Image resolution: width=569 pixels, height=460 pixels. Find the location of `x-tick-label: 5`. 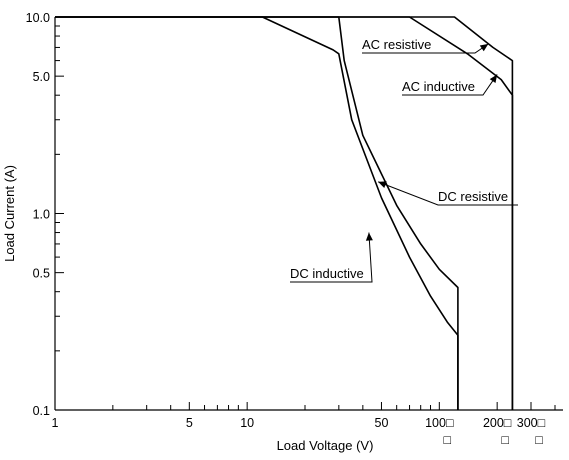

x-tick-label: 5 is located at coordinates (189, 423).